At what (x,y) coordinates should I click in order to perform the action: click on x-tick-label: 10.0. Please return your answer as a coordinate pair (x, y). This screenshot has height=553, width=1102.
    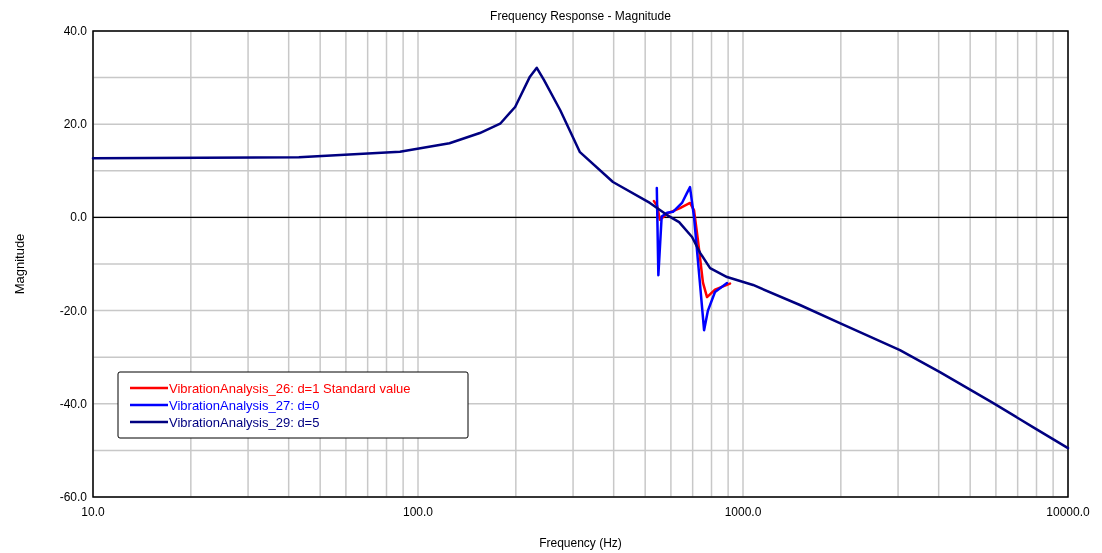
    Looking at the image, I should click on (93, 512).